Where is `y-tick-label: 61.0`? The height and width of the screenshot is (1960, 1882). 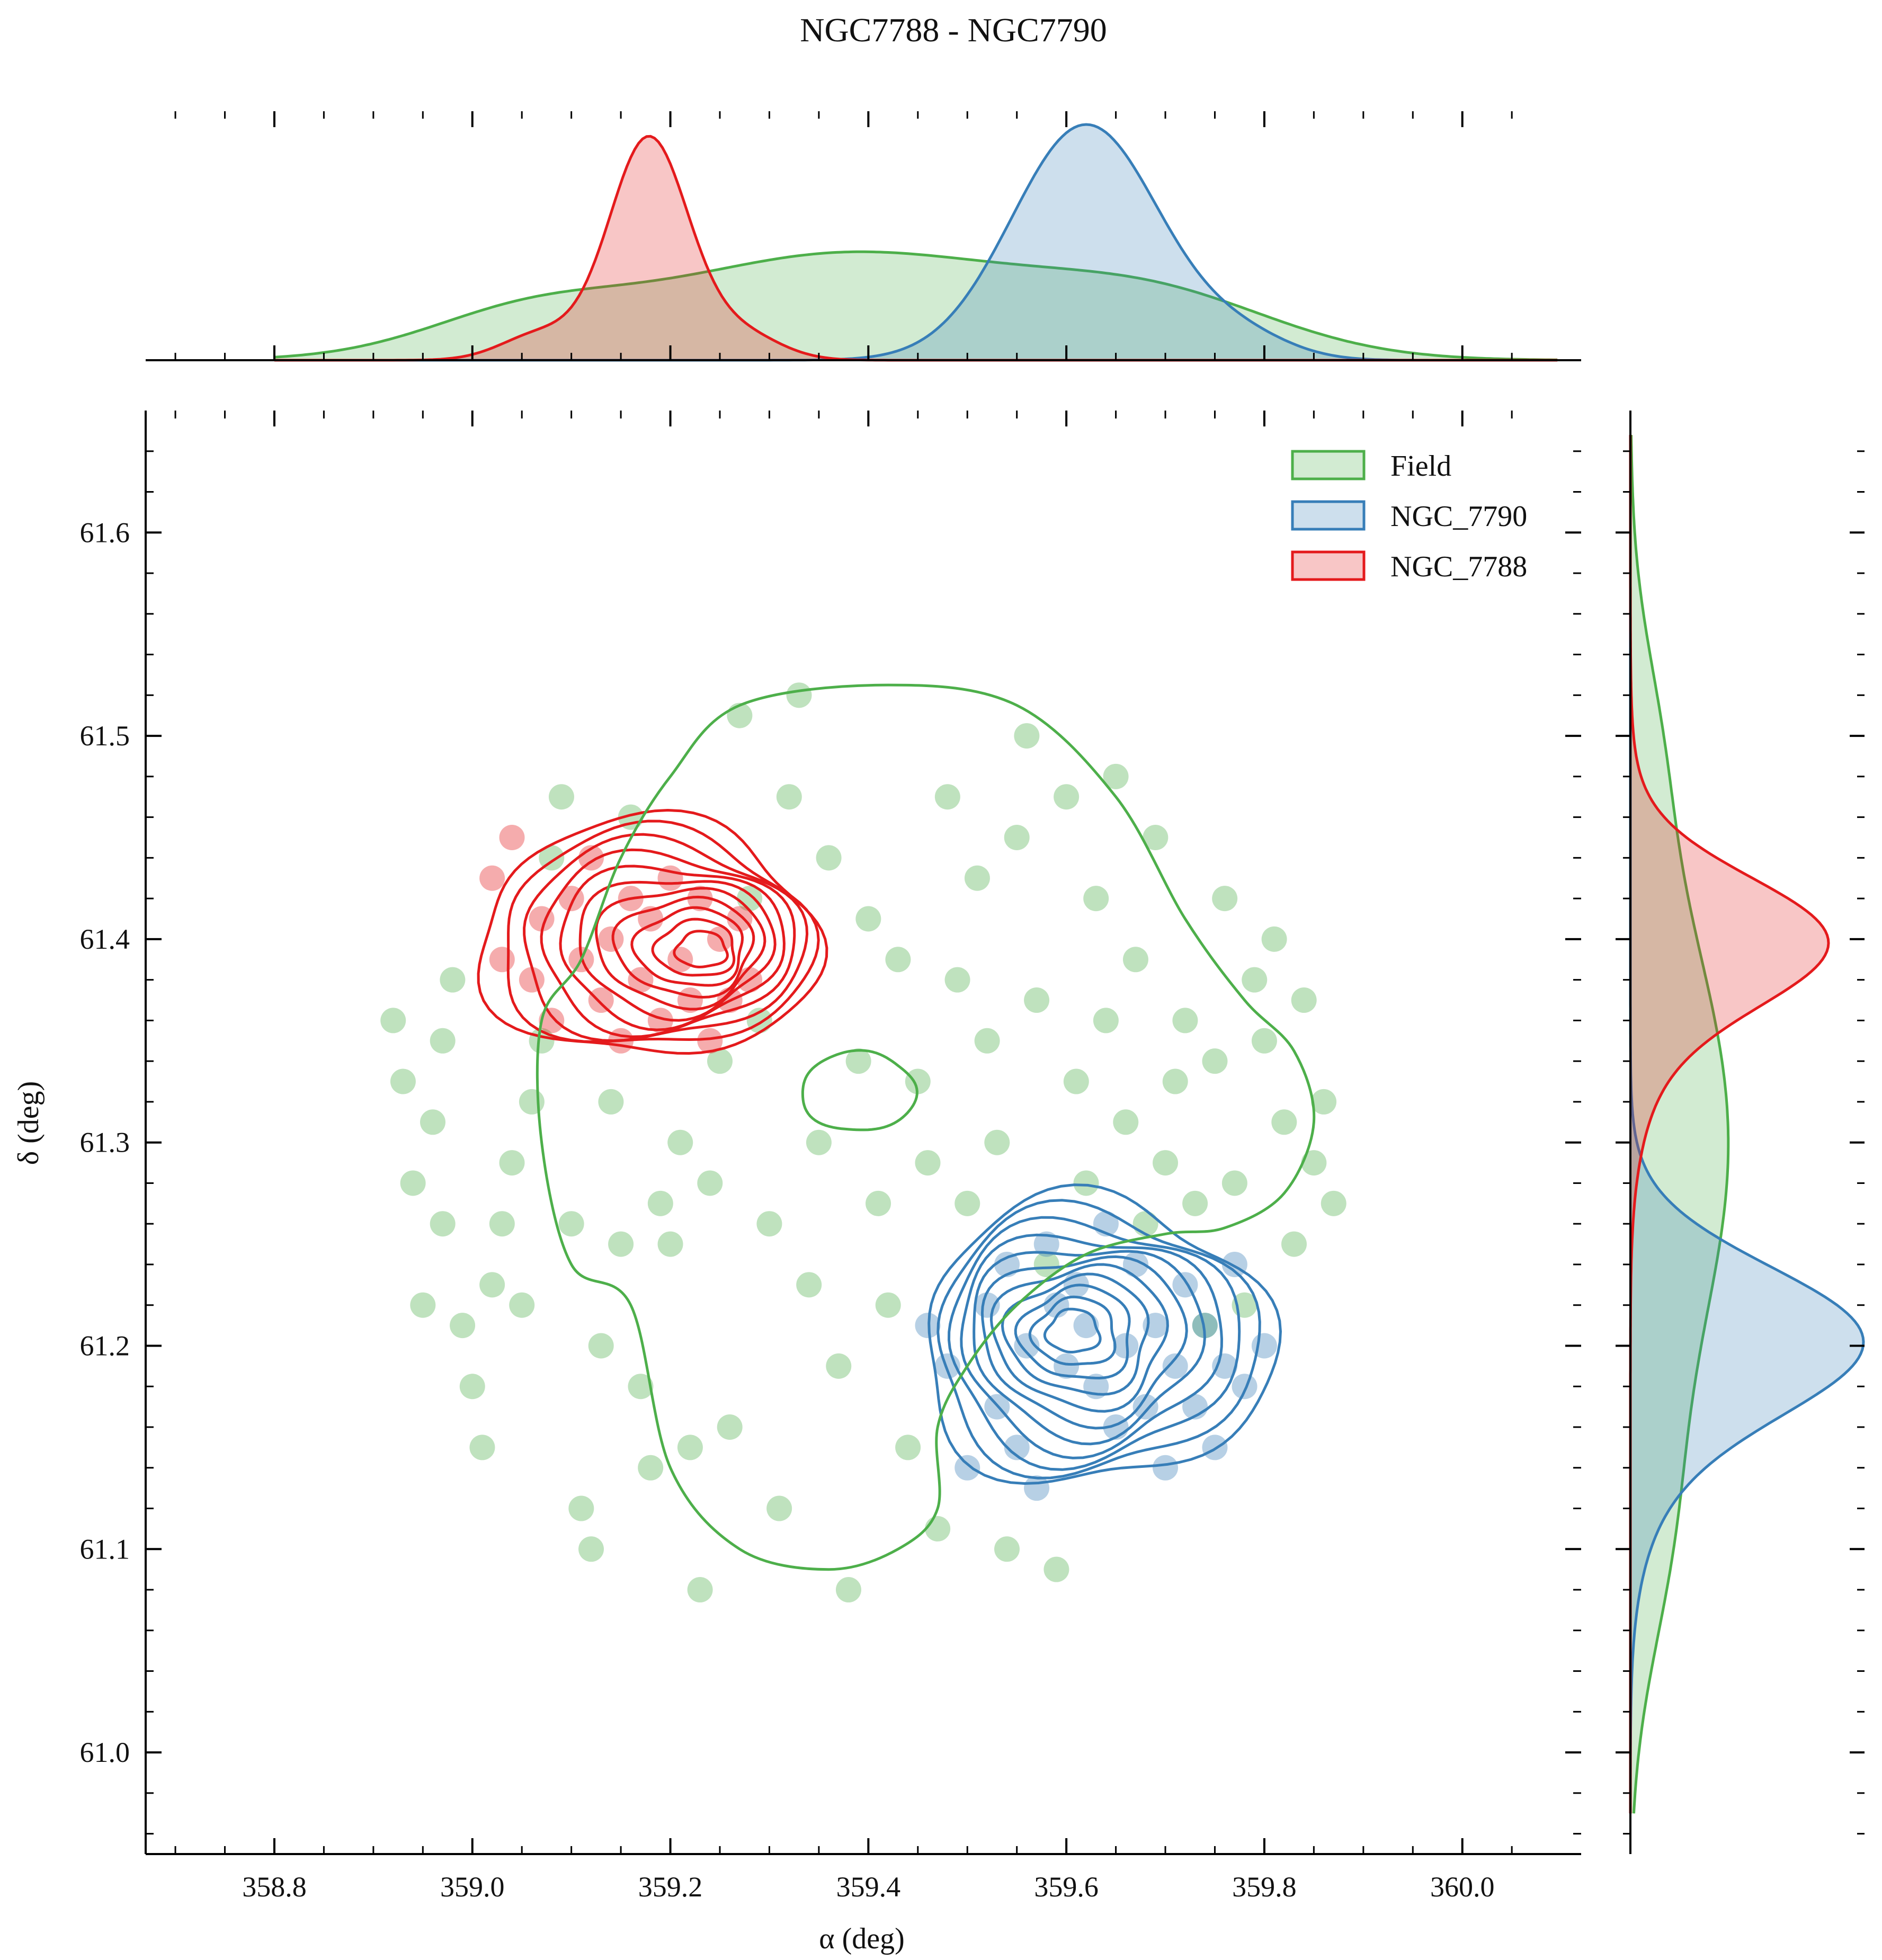
y-tick-label: 61.0 is located at coordinates (105, 1752).